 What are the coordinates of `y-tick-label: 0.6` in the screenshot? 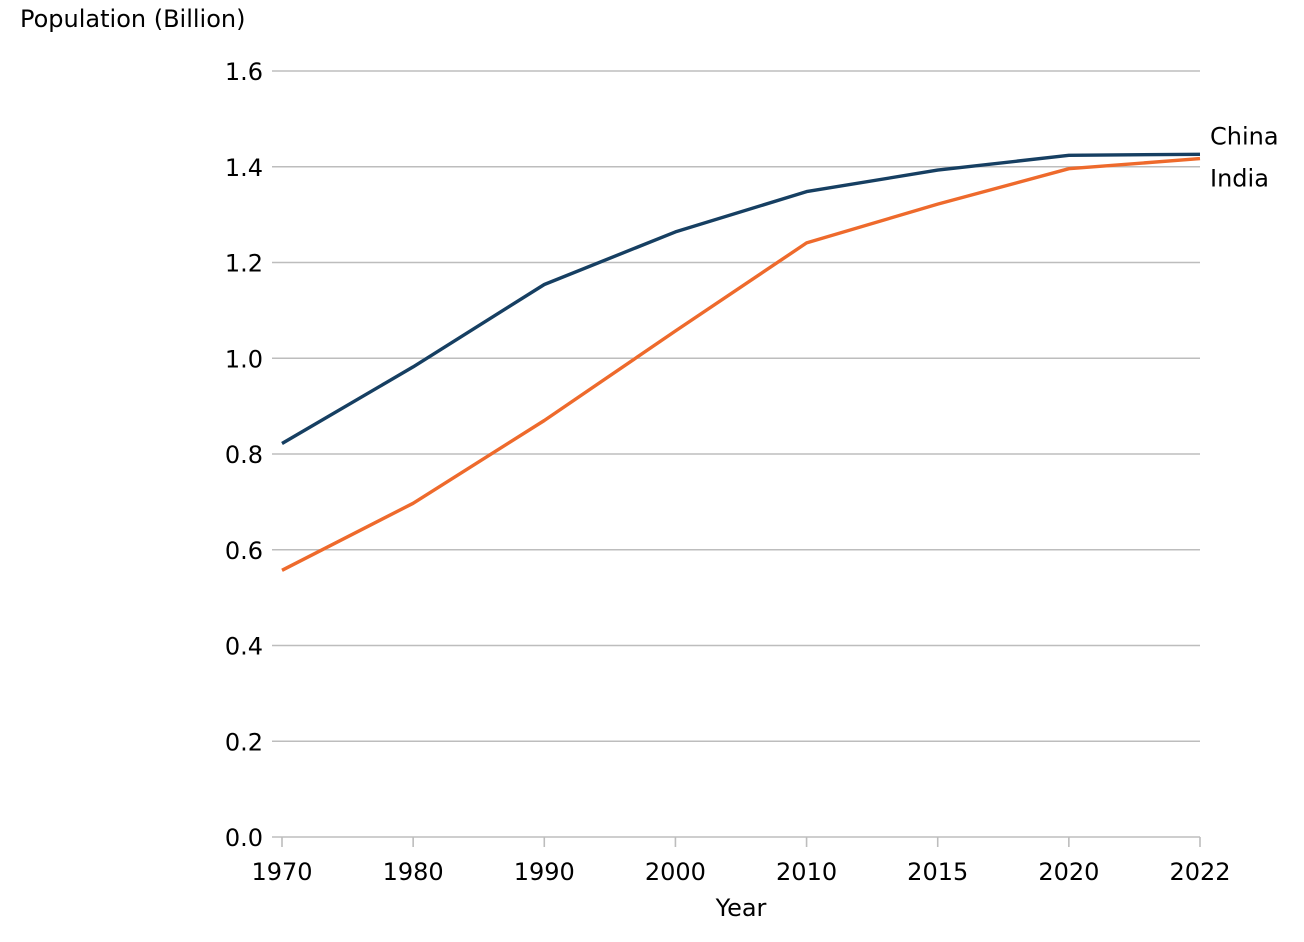 It's located at (244, 551).